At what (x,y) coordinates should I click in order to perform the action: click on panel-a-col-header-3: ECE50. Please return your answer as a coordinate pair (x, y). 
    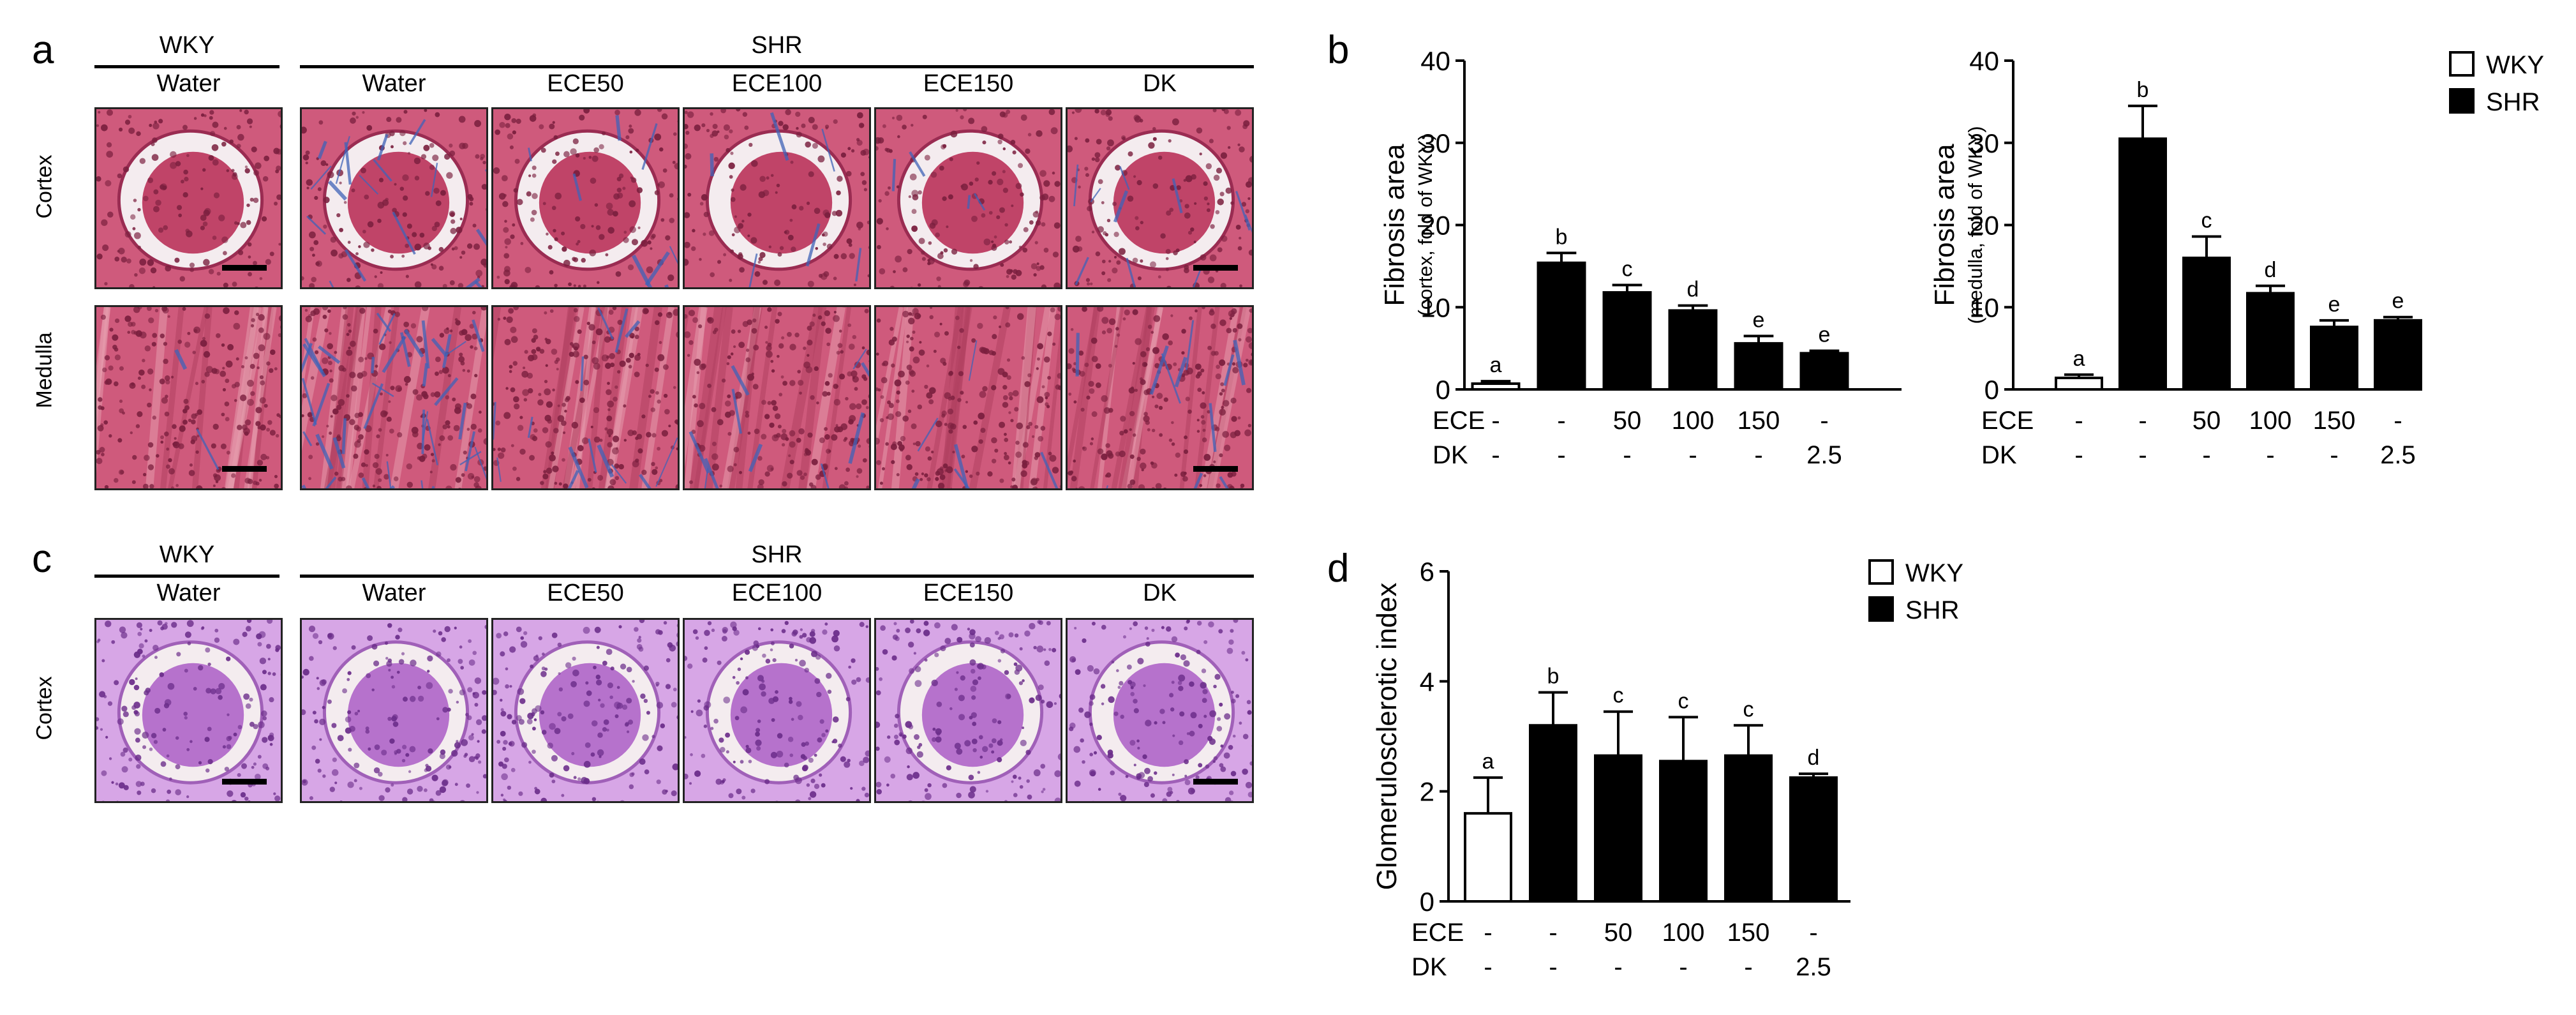
    Looking at the image, I should click on (585, 83).